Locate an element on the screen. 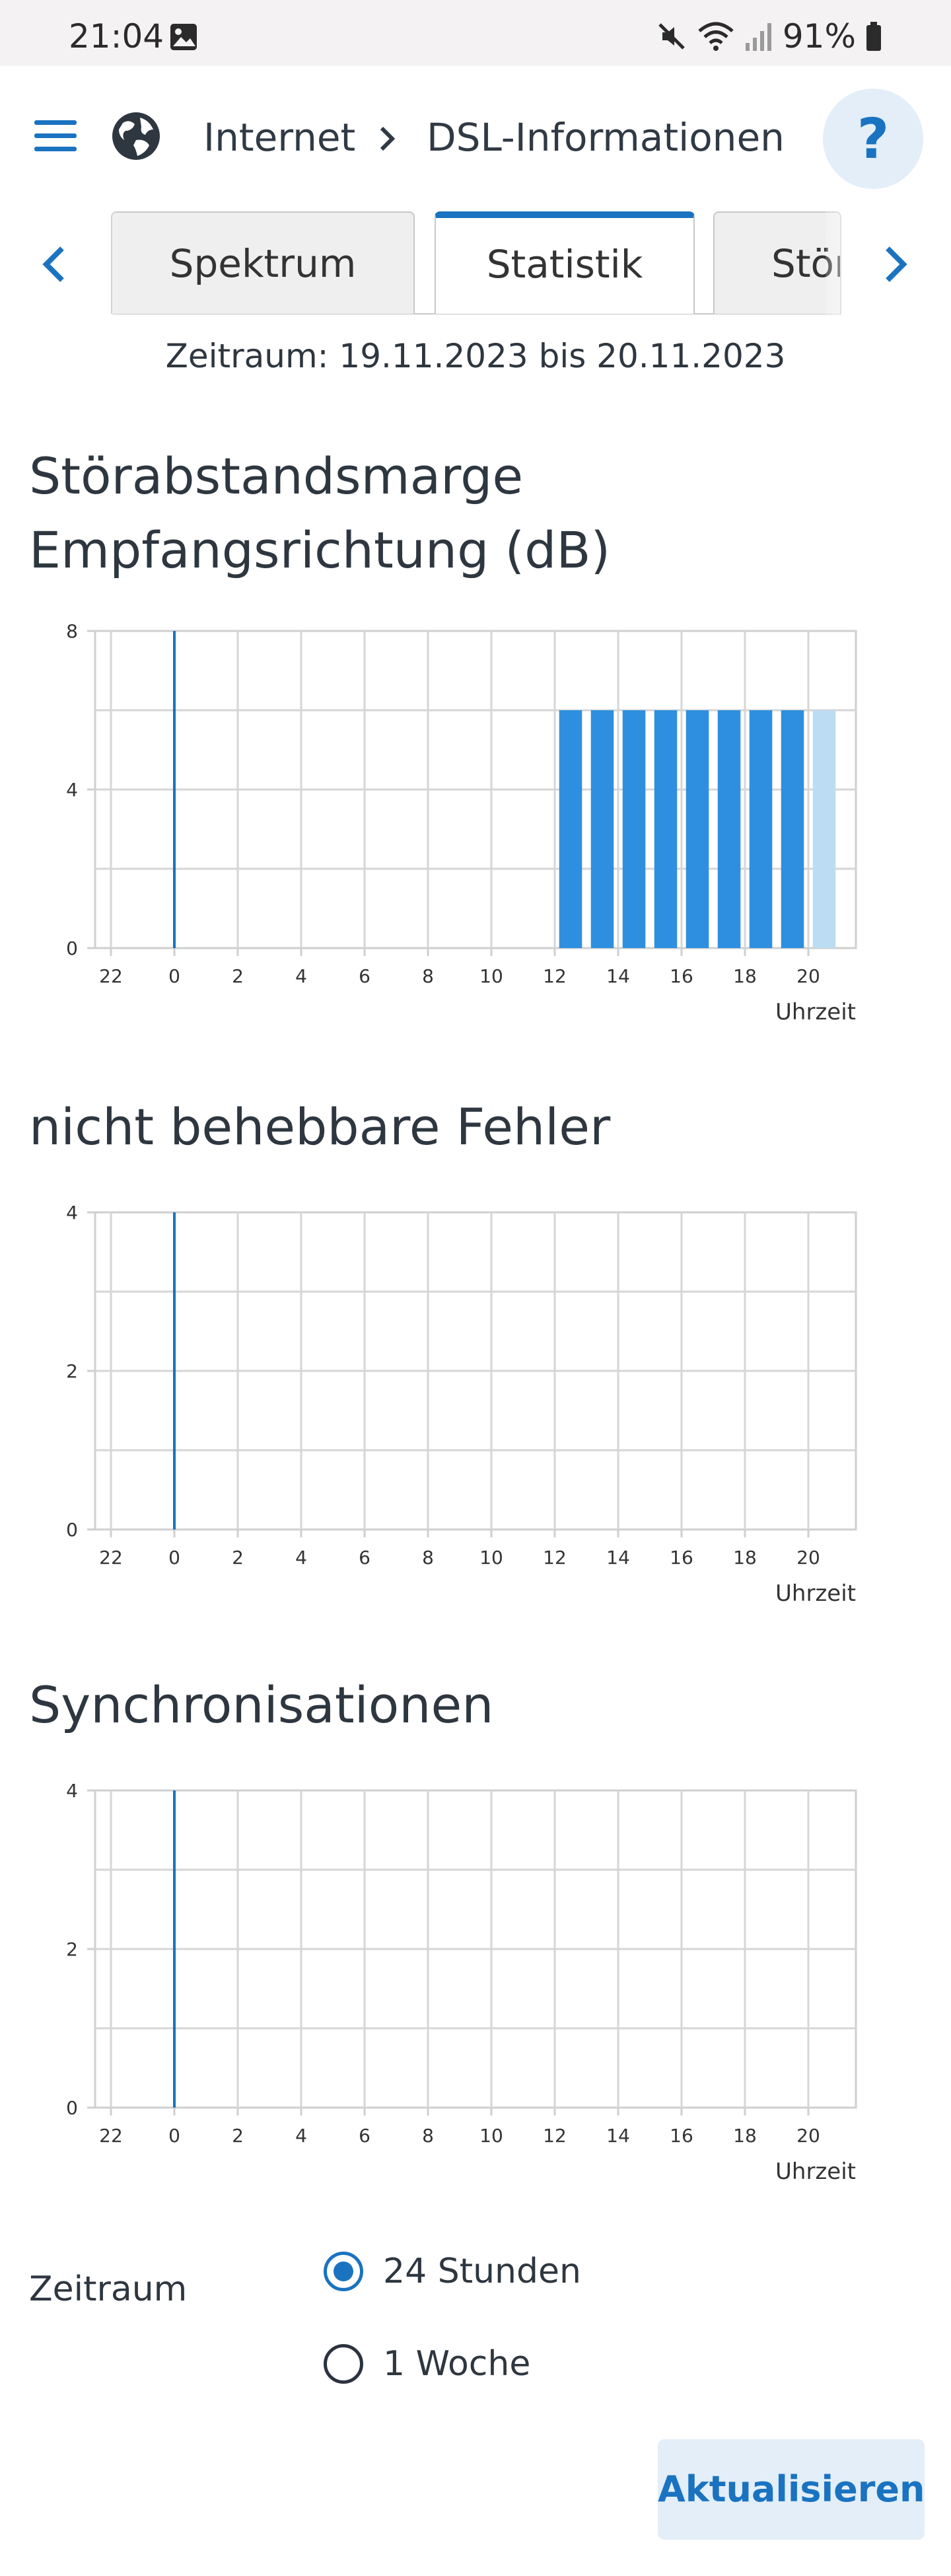 Image resolution: width=951 pixels, height=2576 pixels. tab-spektrum: Spektrum is located at coordinates (263, 262).